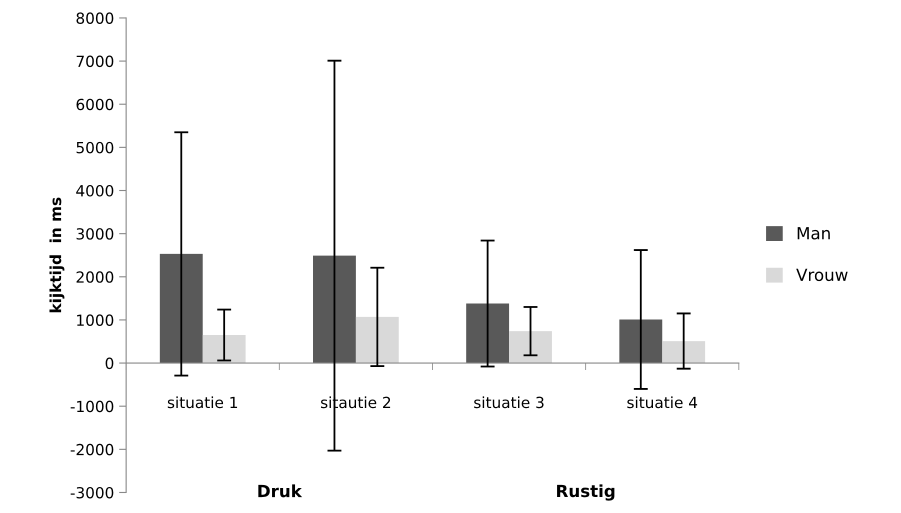  I want to click on y-tick-label: -1000, so click(92, 406).